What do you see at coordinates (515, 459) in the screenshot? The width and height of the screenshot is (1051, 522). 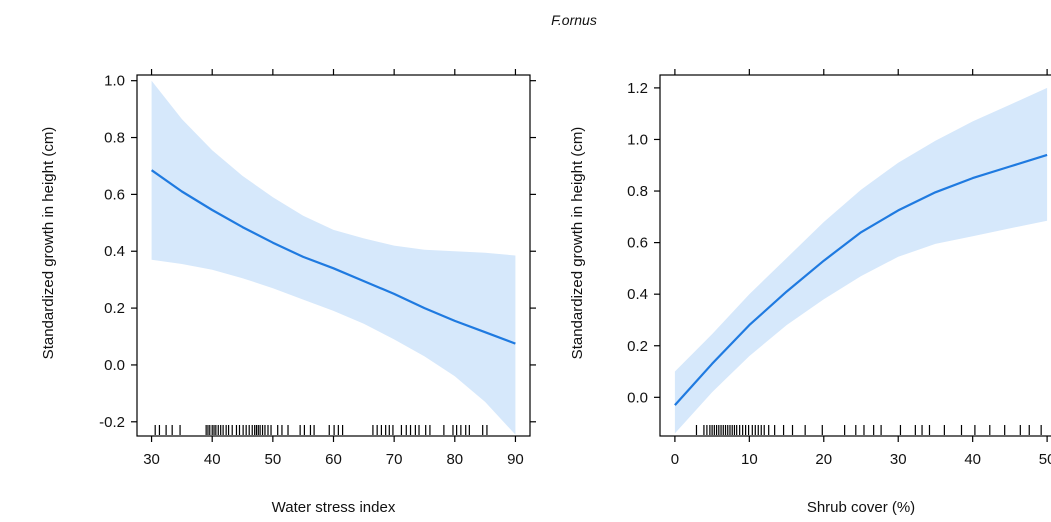 I see `x-tick-label: 90` at bounding box center [515, 459].